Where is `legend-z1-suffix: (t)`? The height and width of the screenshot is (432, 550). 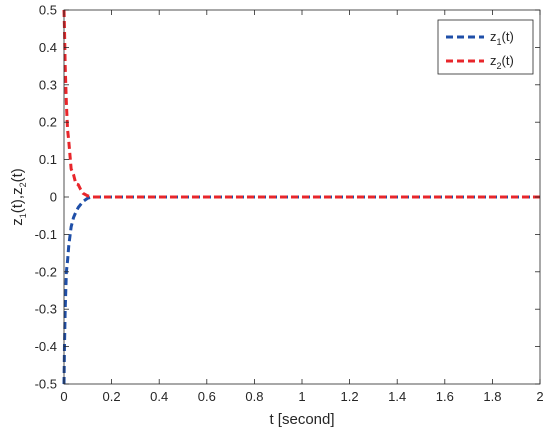 legend-z1-suffix: (t) is located at coordinates (508, 36).